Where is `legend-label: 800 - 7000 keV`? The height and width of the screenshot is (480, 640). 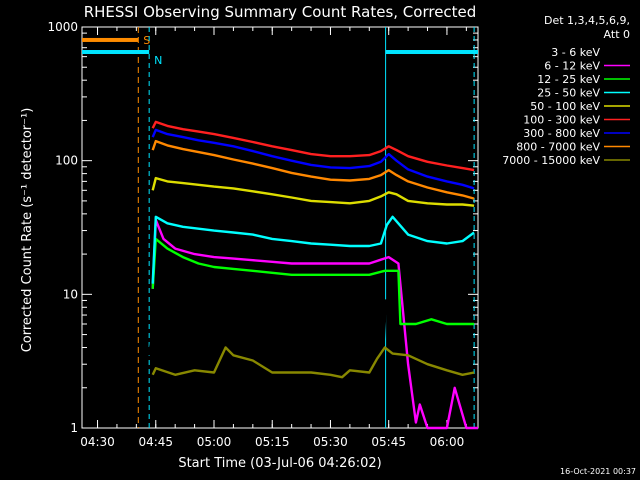
legend-label: 800 - 7000 keV is located at coordinates (558, 147).